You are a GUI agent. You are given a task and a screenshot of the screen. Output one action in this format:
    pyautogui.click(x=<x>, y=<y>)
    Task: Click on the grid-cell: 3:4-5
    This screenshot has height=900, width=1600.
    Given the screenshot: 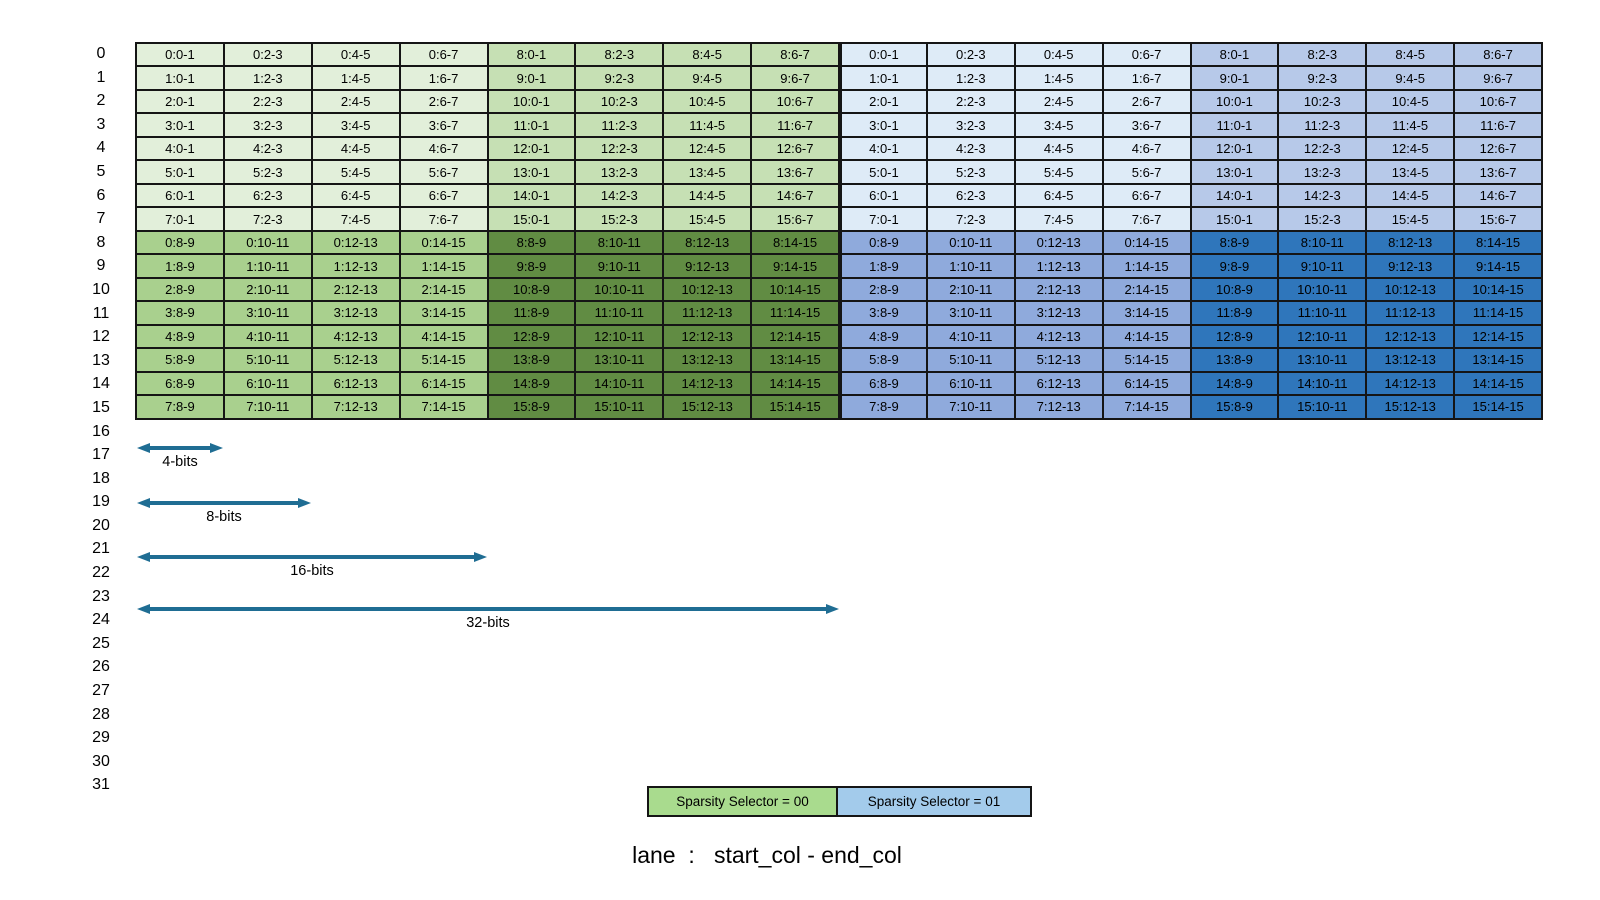 What is the action you would take?
    pyautogui.click(x=355, y=125)
    